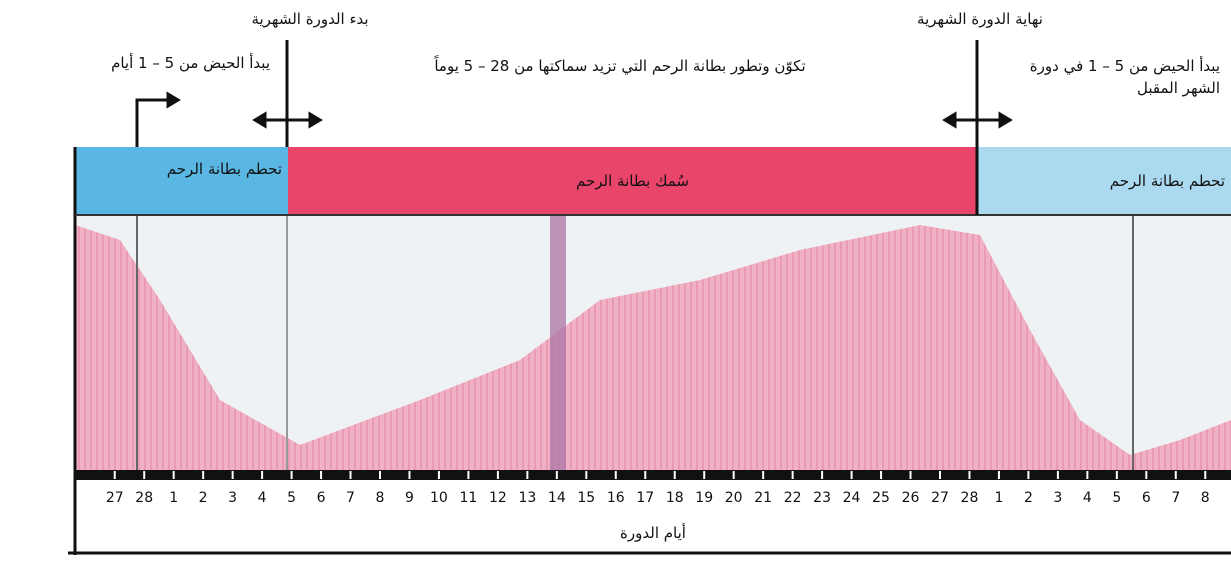 This screenshot has width=1231, height=567. I want to click on day-label: 21, so click(763, 498).